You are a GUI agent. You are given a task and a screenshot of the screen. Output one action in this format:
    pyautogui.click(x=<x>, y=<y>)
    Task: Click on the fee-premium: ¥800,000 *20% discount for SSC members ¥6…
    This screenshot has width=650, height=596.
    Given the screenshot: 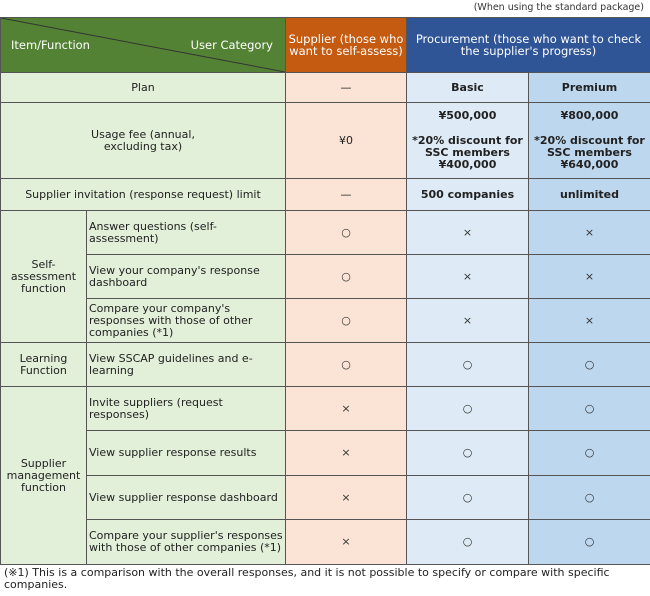 What is the action you would take?
    pyautogui.click(x=588, y=140)
    